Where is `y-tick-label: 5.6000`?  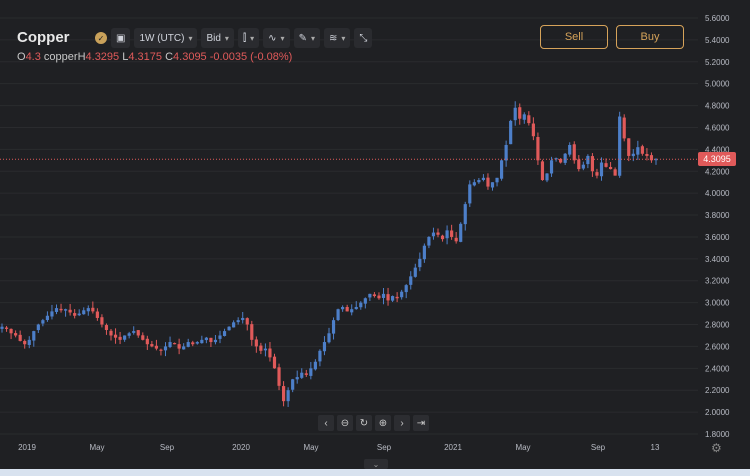
y-tick-label: 5.6000 is located at coordinates (717, 18).